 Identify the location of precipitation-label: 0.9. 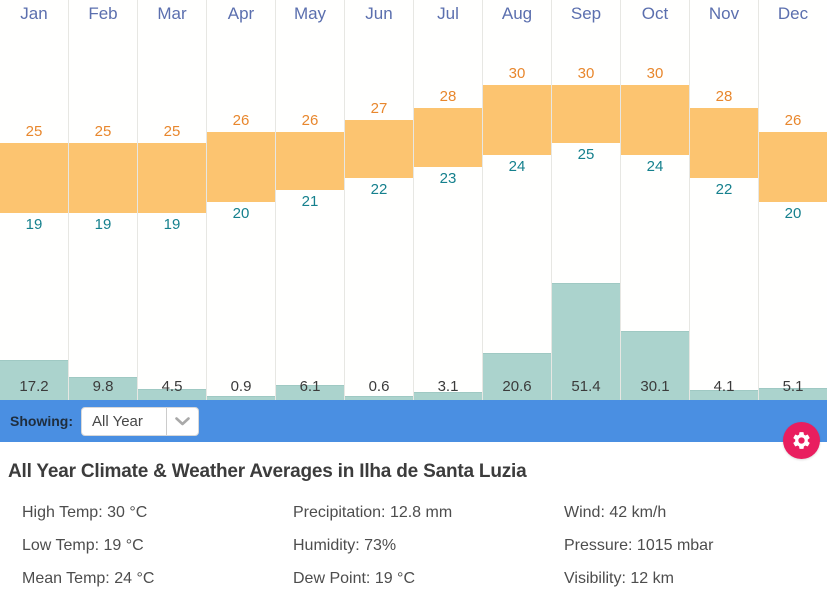
(241, 386).